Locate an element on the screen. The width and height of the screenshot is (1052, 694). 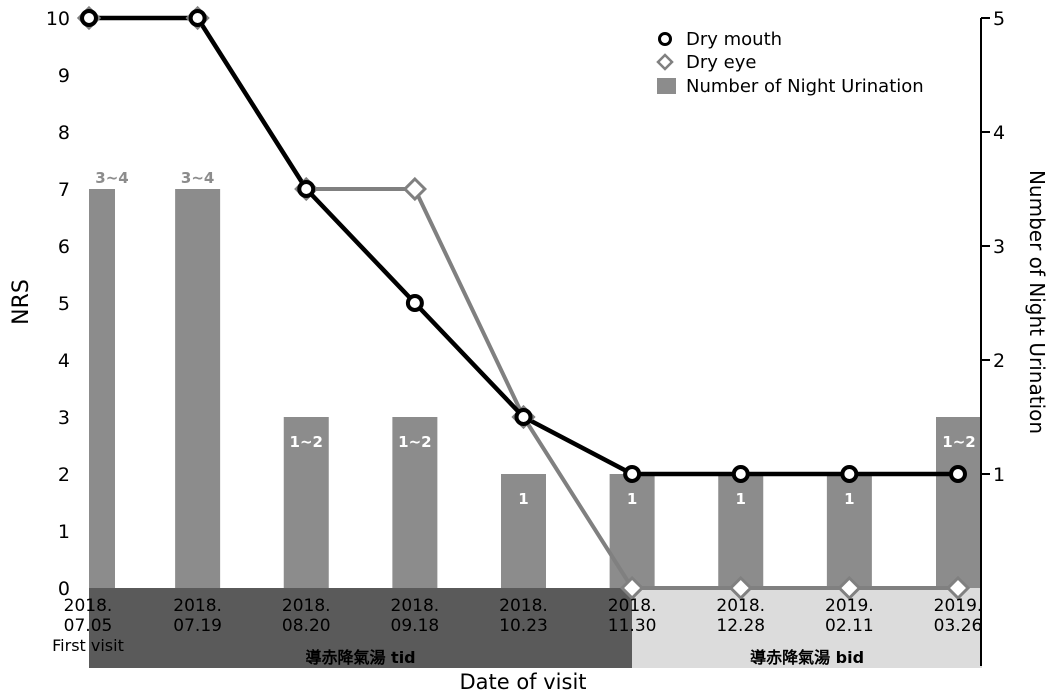
legend-bar-swatch is located at coordinates (666, 86).